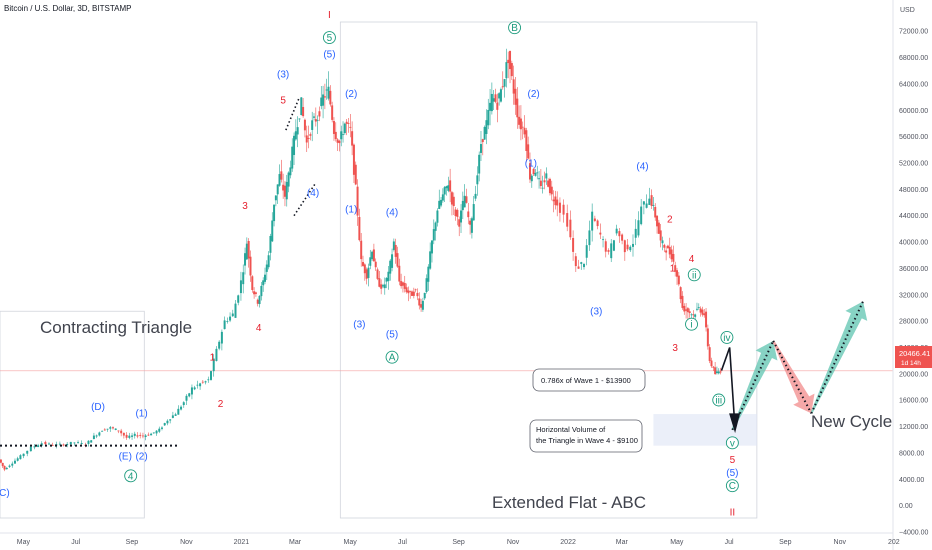 This screenshot has height=550, width=932. What do you see at coordinates (622, 542) in the screenshot?
I see `x-tick-label: Mar` at bounding box center [622, 542].